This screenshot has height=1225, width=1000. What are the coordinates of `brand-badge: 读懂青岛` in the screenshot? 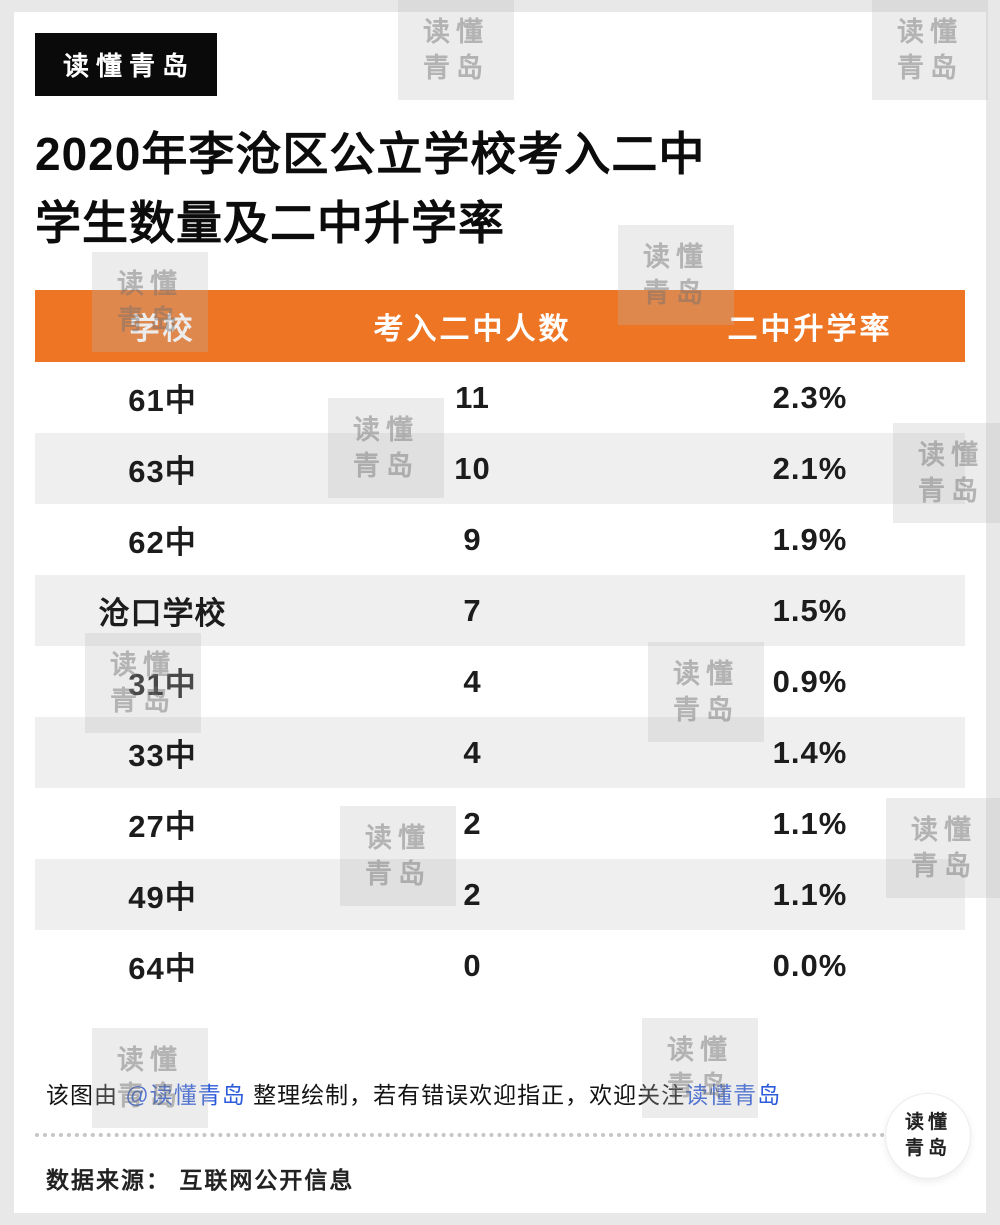 It's located at (126, 64).